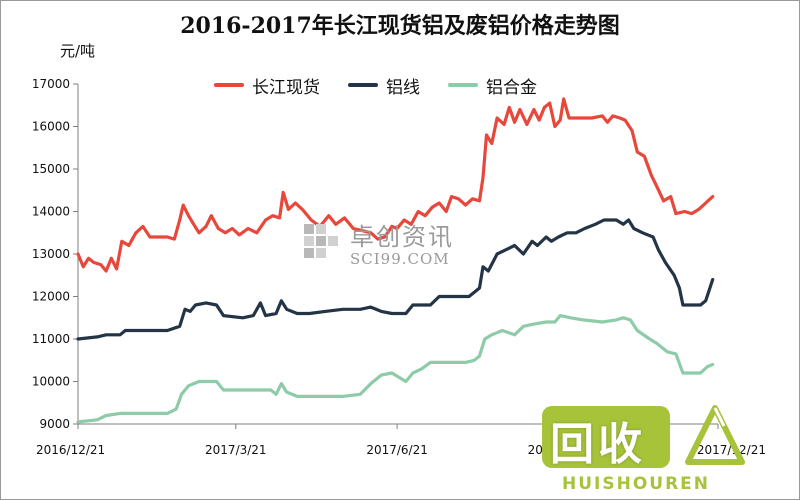 The height and width of the screenshot is (500, 800). Describe the element at coordinates (51, 254) in the screenshot. I see `y-tick-label: 13000` at that location.